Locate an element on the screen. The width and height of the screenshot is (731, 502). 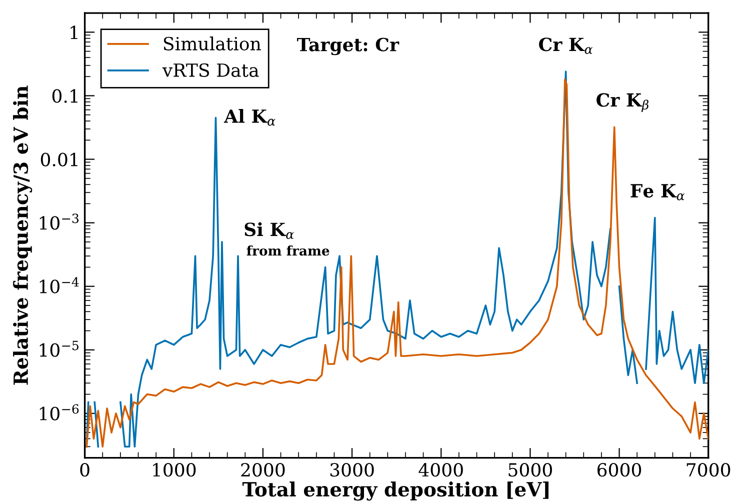
annotation: Target: Cr is located at coordinates (348, 47).